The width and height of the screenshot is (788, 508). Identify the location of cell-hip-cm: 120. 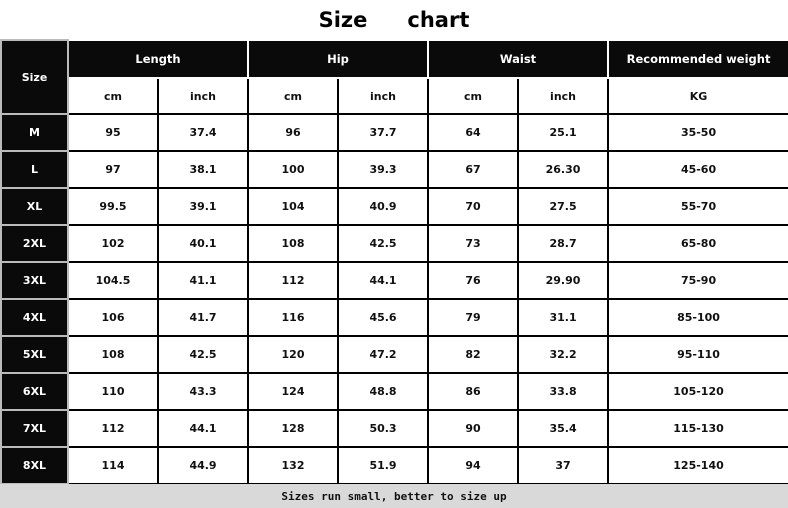
(293, 354).